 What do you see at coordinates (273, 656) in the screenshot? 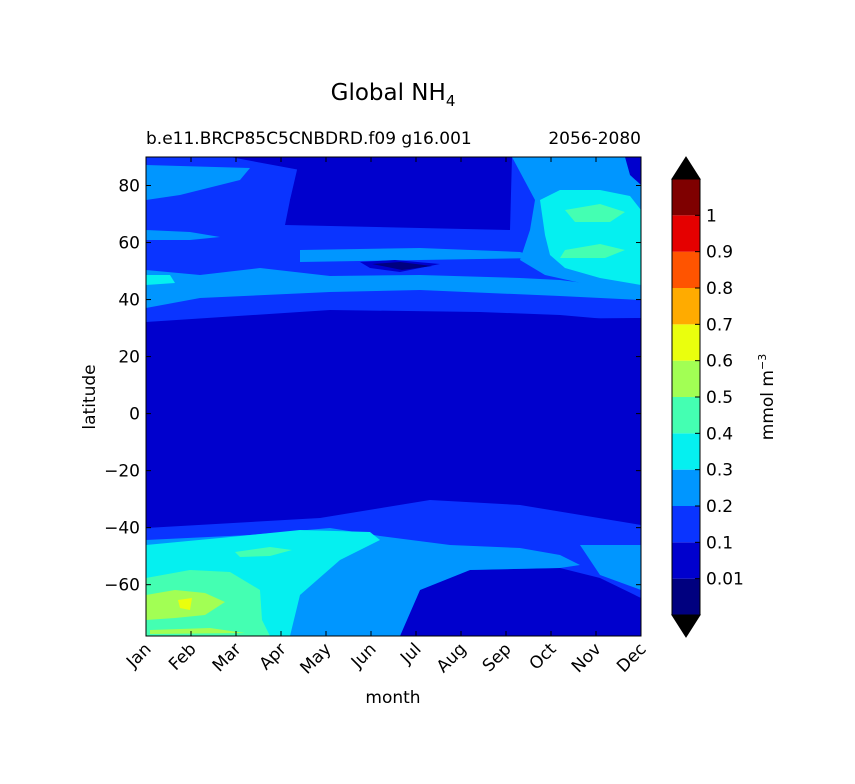
I see `x-tick-label: Apr` at bounding box center [273, 656].